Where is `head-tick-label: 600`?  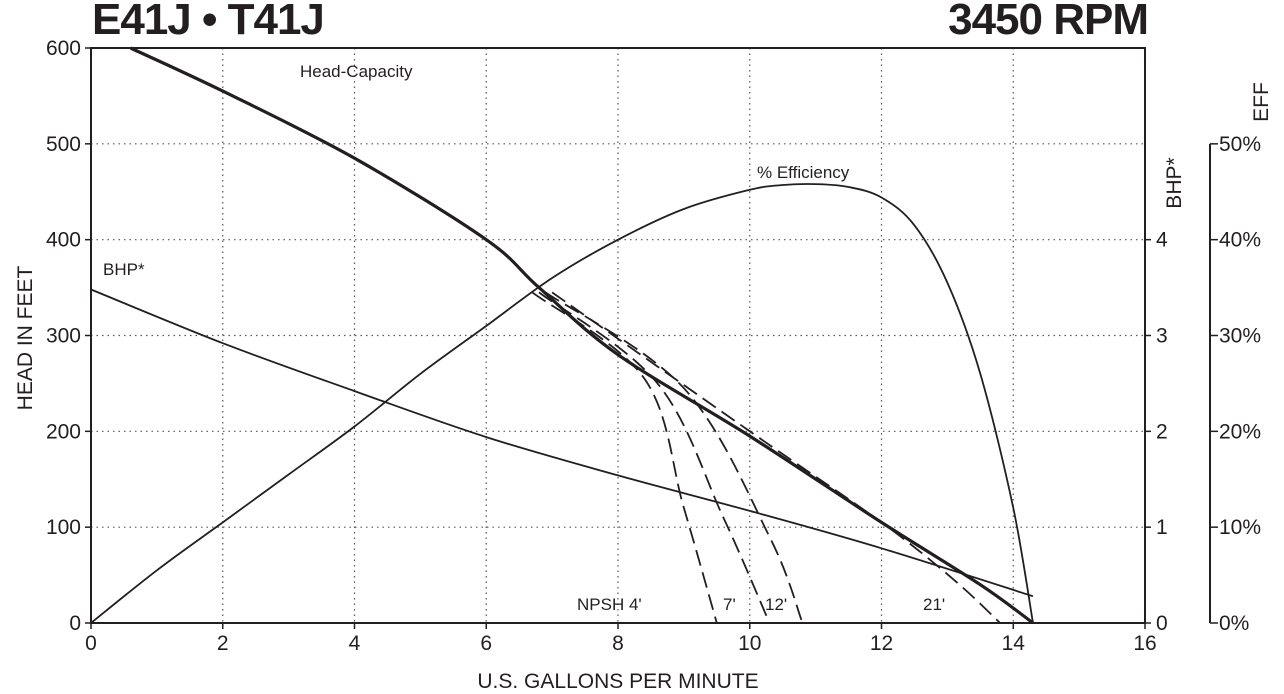 head-tick-label: 600 is located at coordinates (63, 48).